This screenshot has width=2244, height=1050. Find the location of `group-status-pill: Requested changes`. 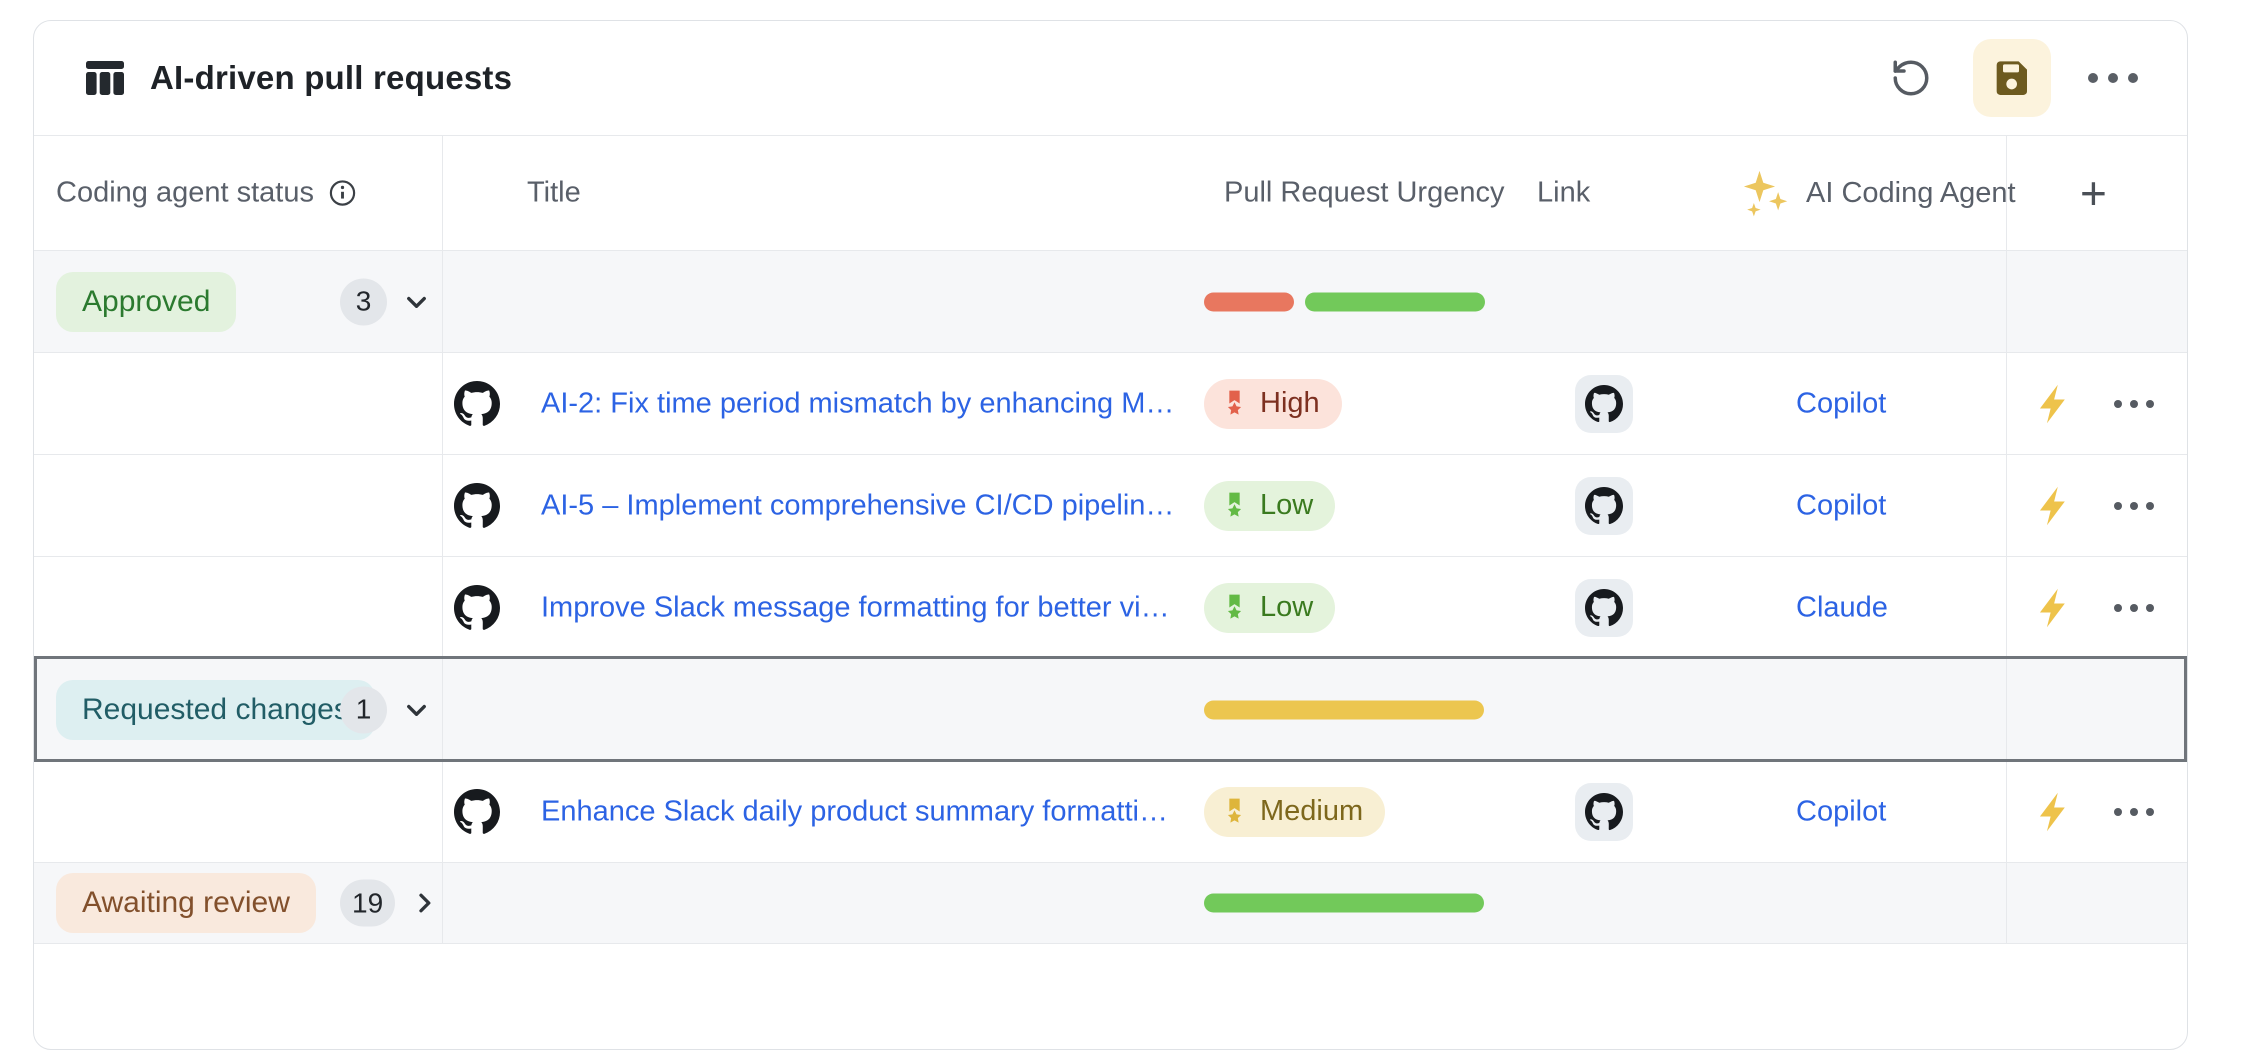

group-status-pill: Requested changes is located at coordinates (215, 709).